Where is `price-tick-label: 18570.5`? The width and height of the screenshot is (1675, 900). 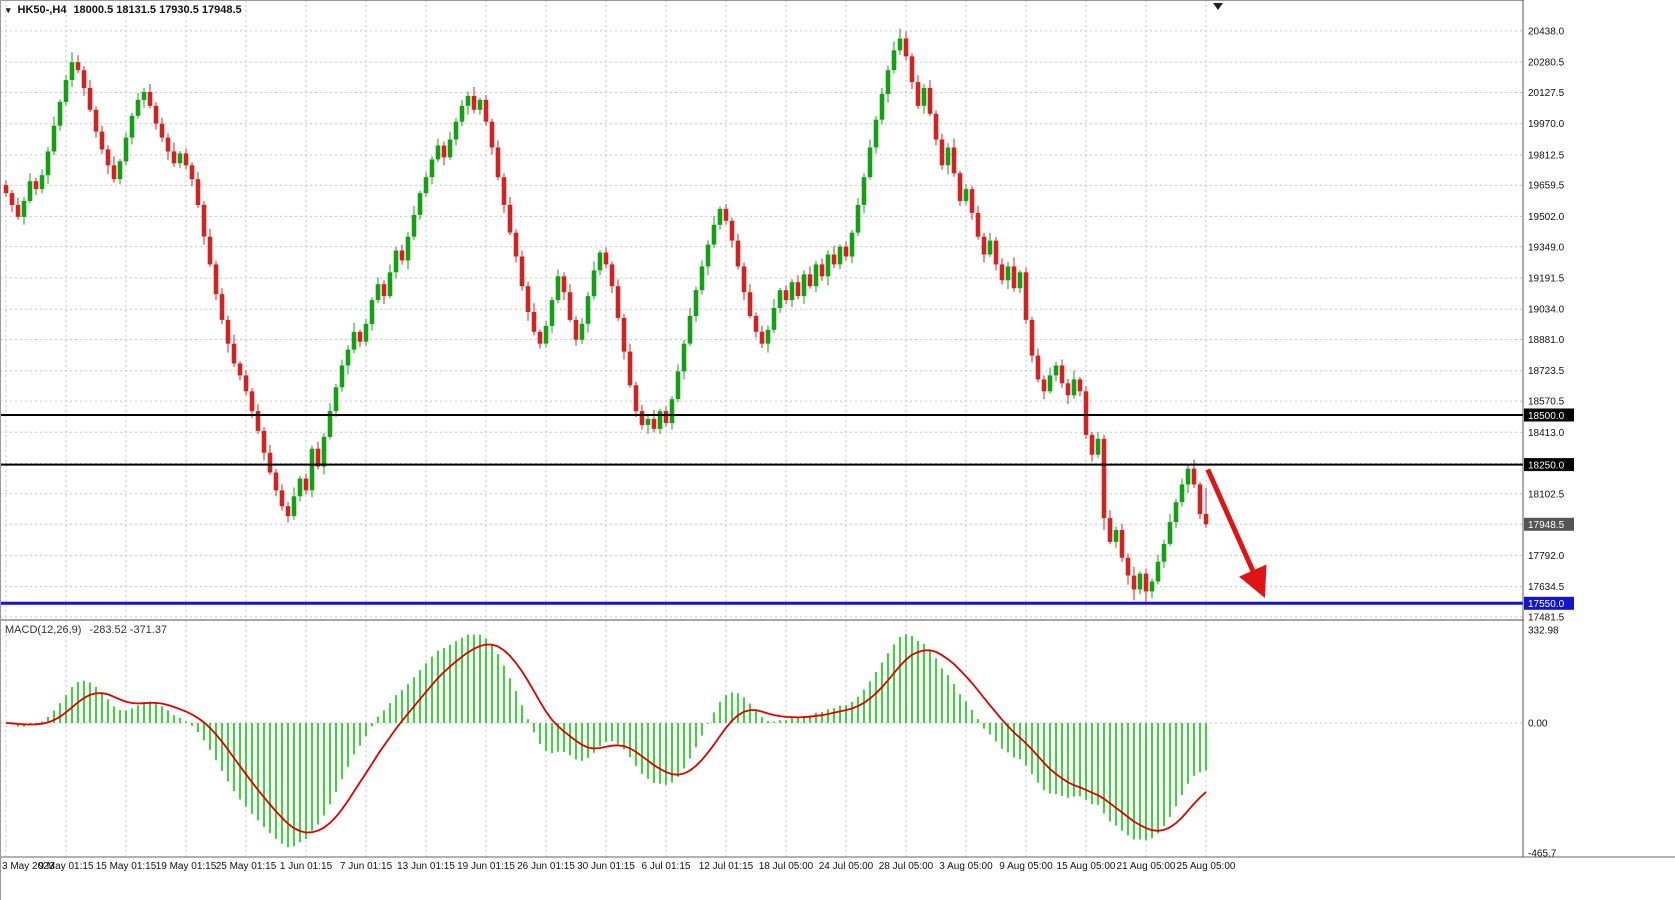 price-tick-label: 18570.5 is located at coordinates (1546, 402).